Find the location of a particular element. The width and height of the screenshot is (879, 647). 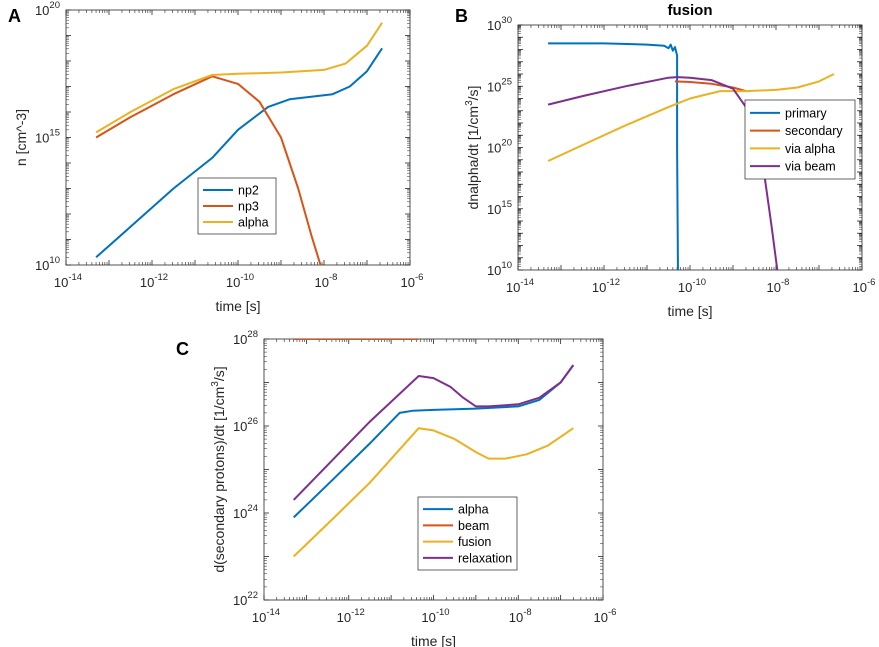

y-tick-exponent: 25 is located at coordinates (506, 81).